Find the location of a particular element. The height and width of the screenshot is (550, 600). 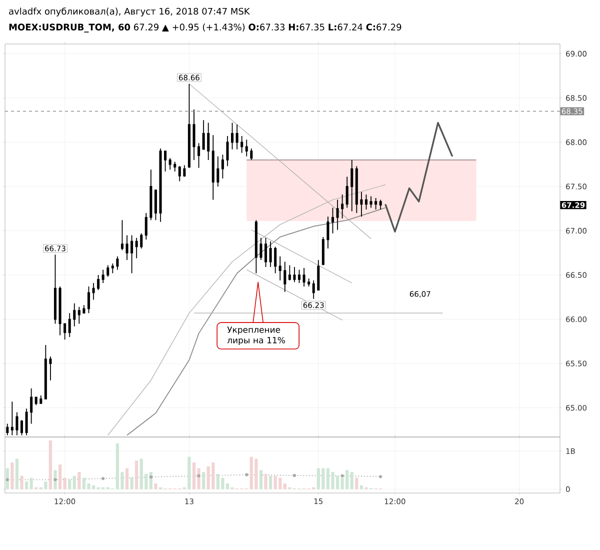

chart-title: avladfx опубликовал(а), Август 16, 2018 07:47 MSK is located at coordinates (129, 12).